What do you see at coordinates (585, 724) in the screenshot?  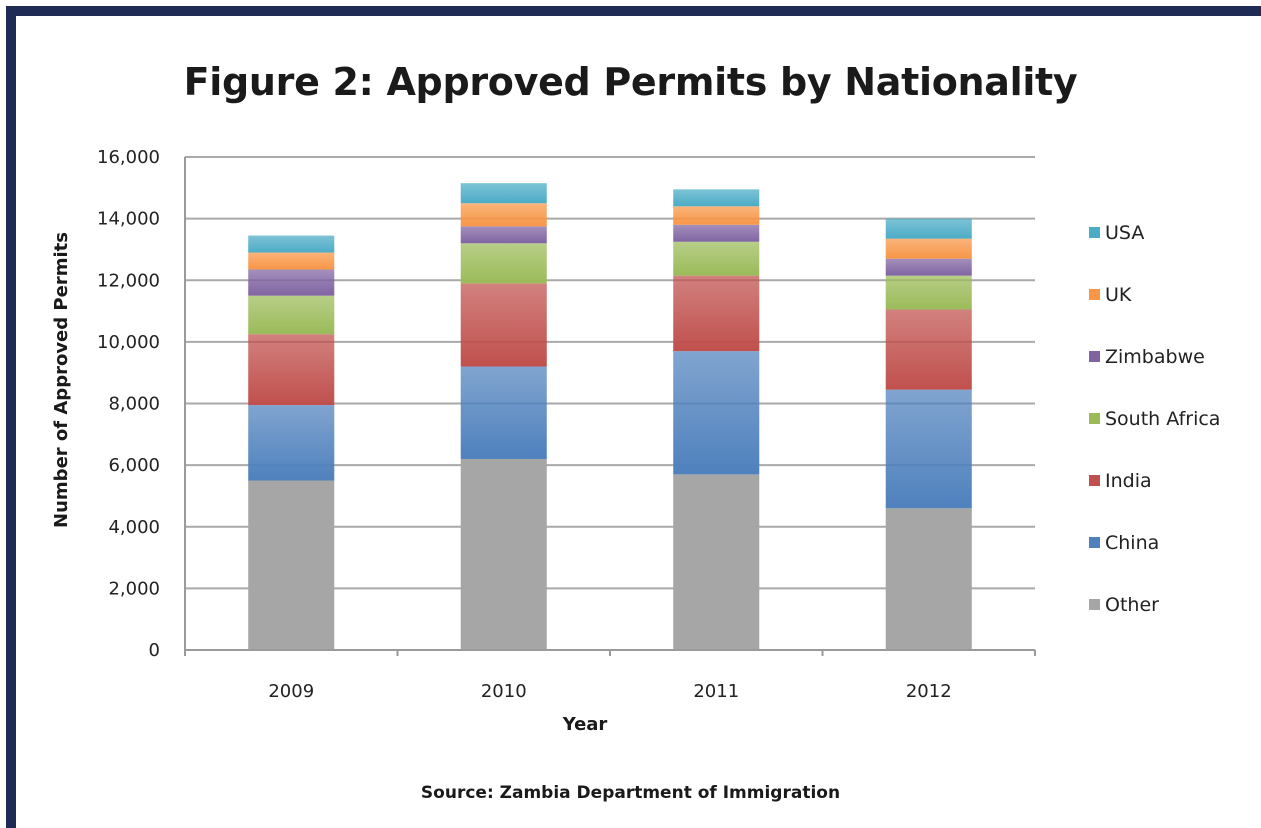 I see `x-axis-title: Year` at bounding box center [585, 724].